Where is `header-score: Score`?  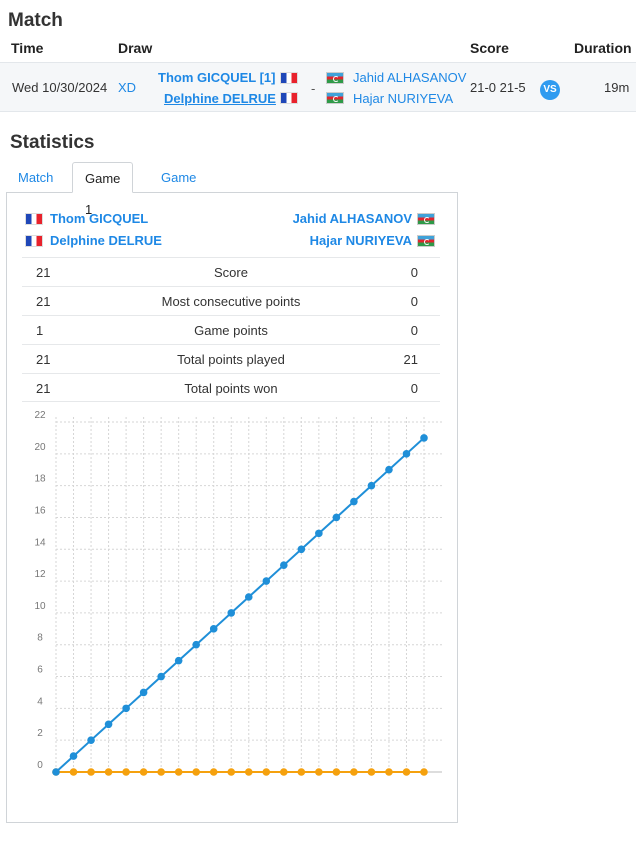 header-score: Score is located at coordinates (489, 48).